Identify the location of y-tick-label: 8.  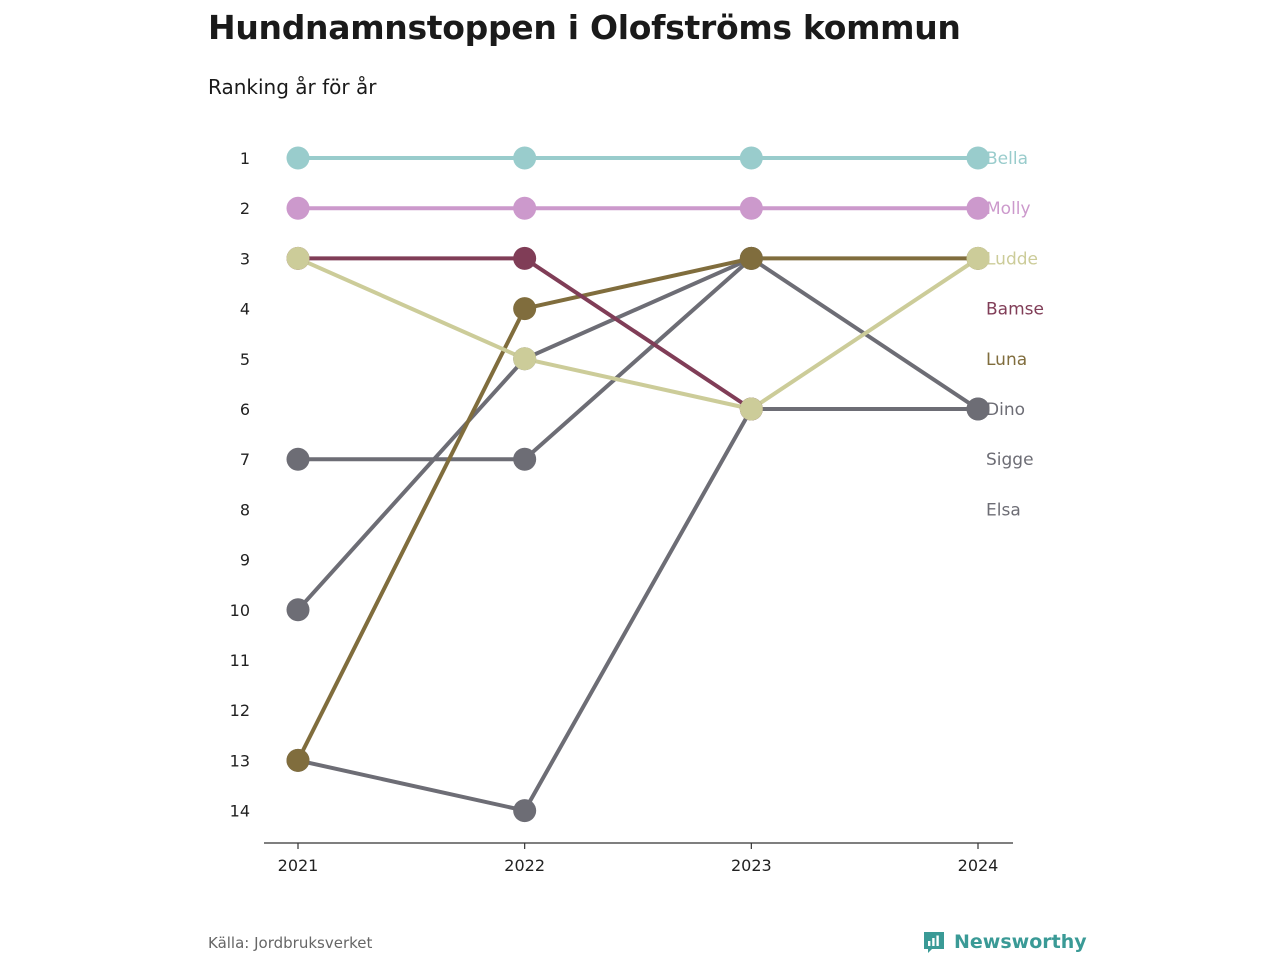
(245, 509).